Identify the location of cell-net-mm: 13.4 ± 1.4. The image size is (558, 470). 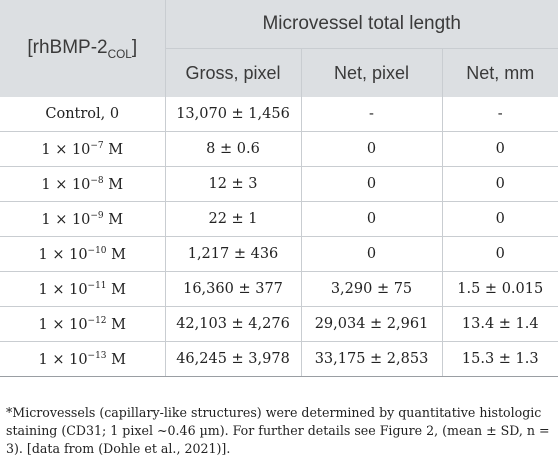
(499, 324).